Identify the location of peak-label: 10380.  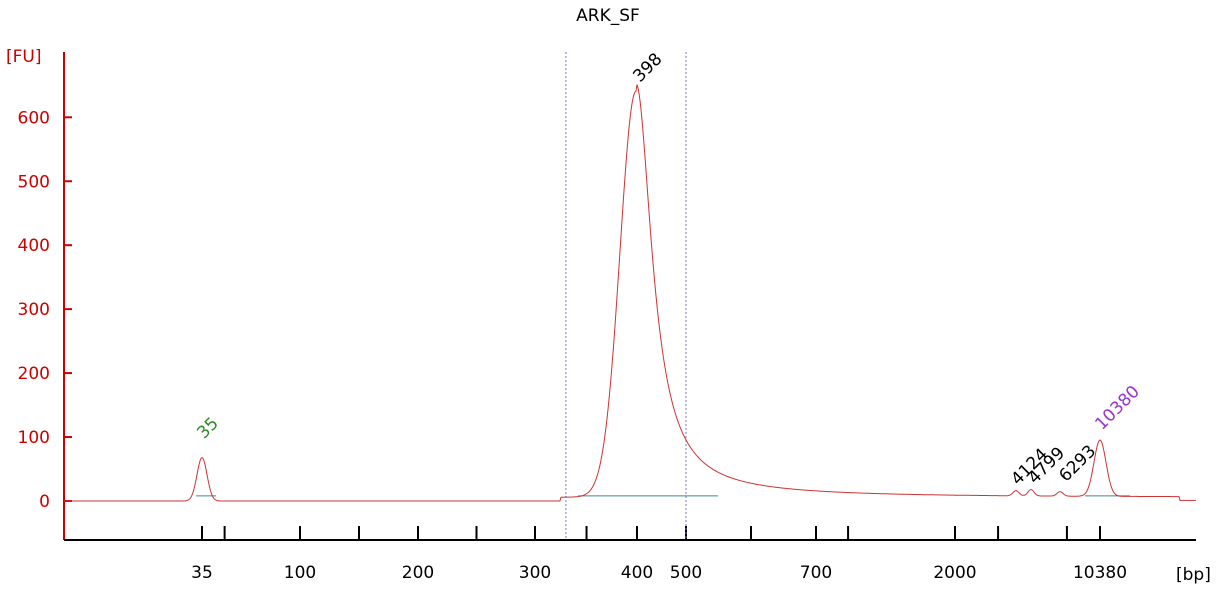
(1117, 408).